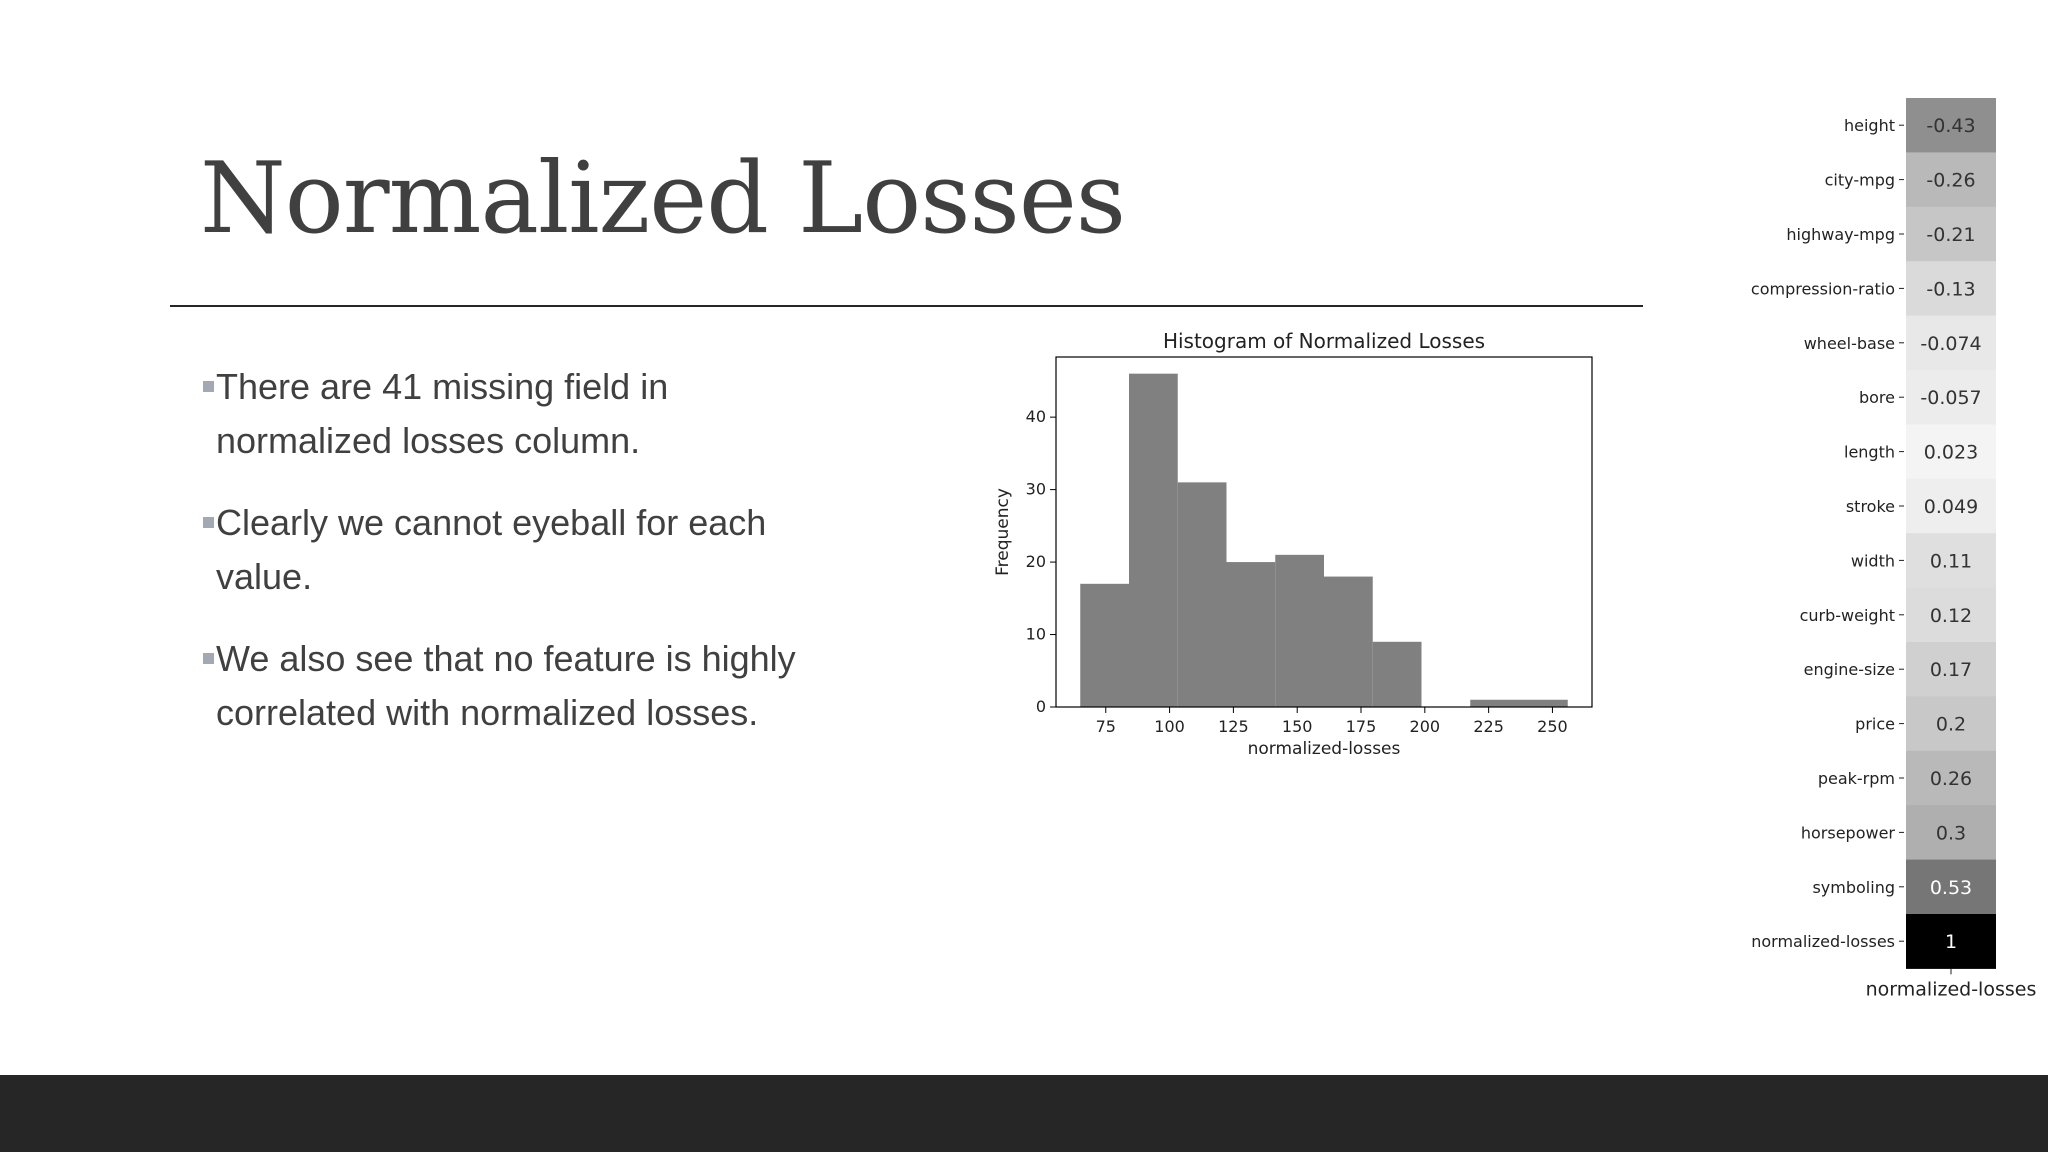  What do you see at coordinates (1324, 532) in the screenshot?
I see `plot-frame` at bounding box center [1324, 532].